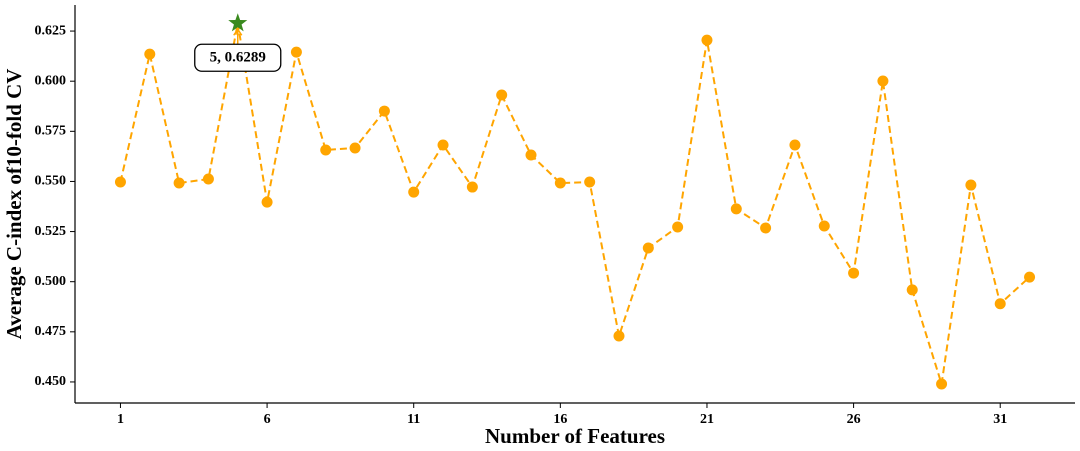 This screenshot has width=1080, height=451. I want to click on best-marker, so click(238, 22).